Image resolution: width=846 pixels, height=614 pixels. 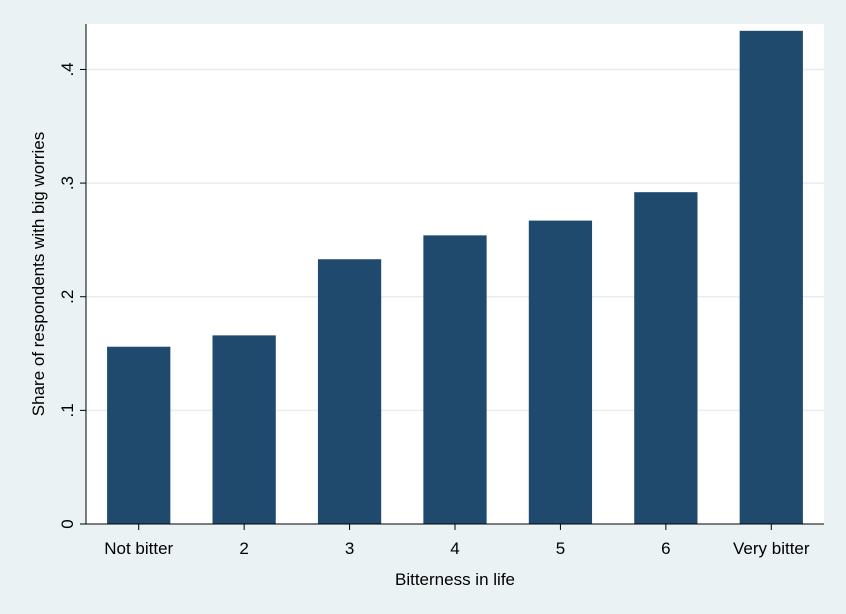 I want to click on y-tick-label: .3, so click(x=67, y=183).